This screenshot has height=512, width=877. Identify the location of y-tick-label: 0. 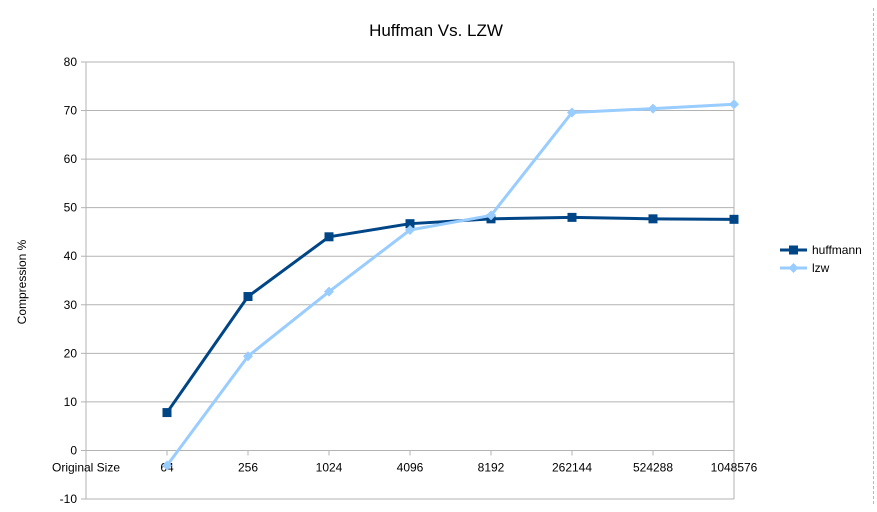
(73, 450).